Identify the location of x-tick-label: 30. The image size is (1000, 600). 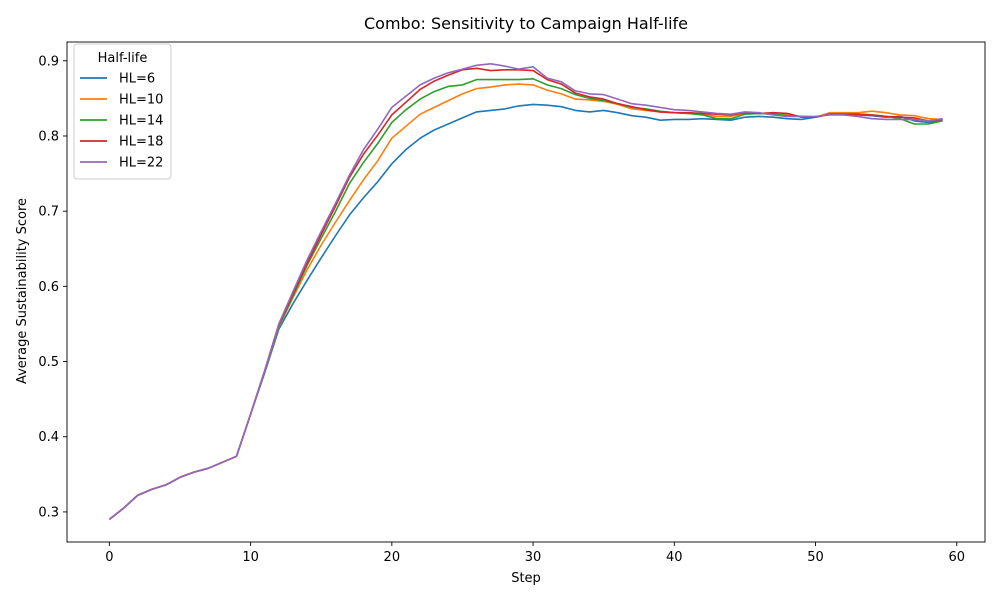
(533, 557).